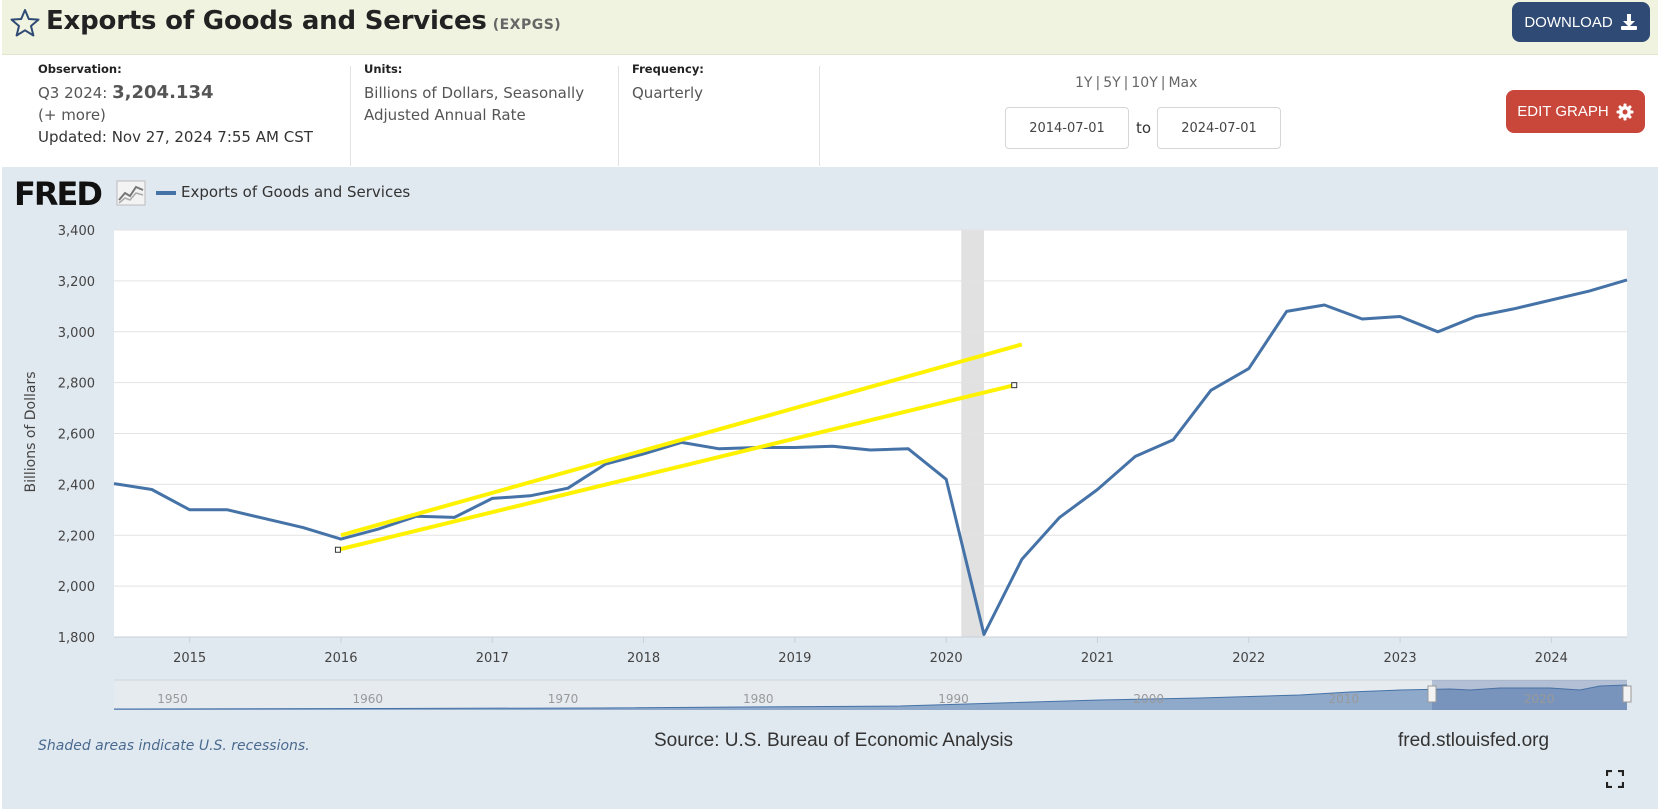 The width and height of the screenshot is (1660, 809). I want to click on observation-value: 3,204.134, so click(163, 92).